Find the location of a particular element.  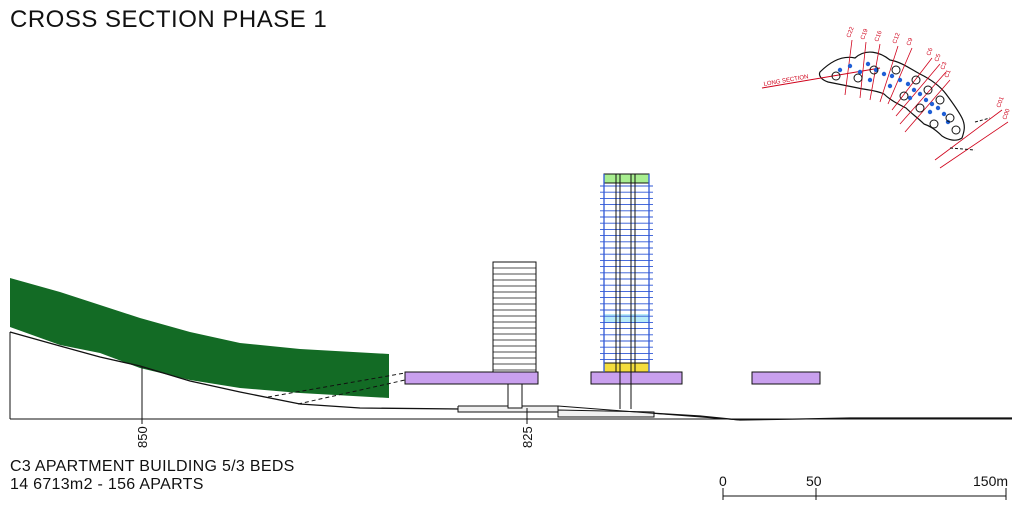

scale-label-50: 50 is located at coordinates (814, 481).